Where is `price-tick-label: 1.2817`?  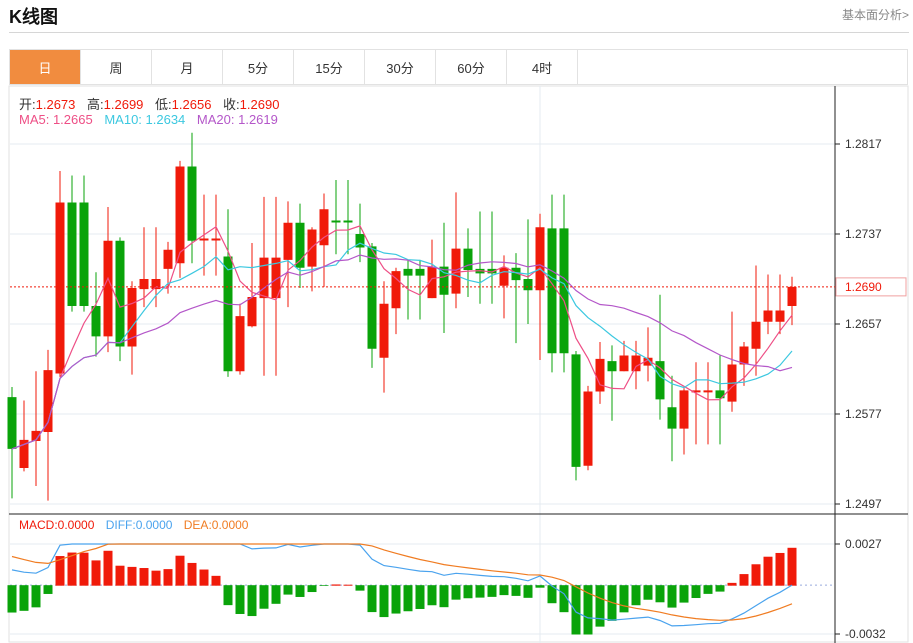
price-tick-label: 1.2817 is located at coordinates (863, 144).